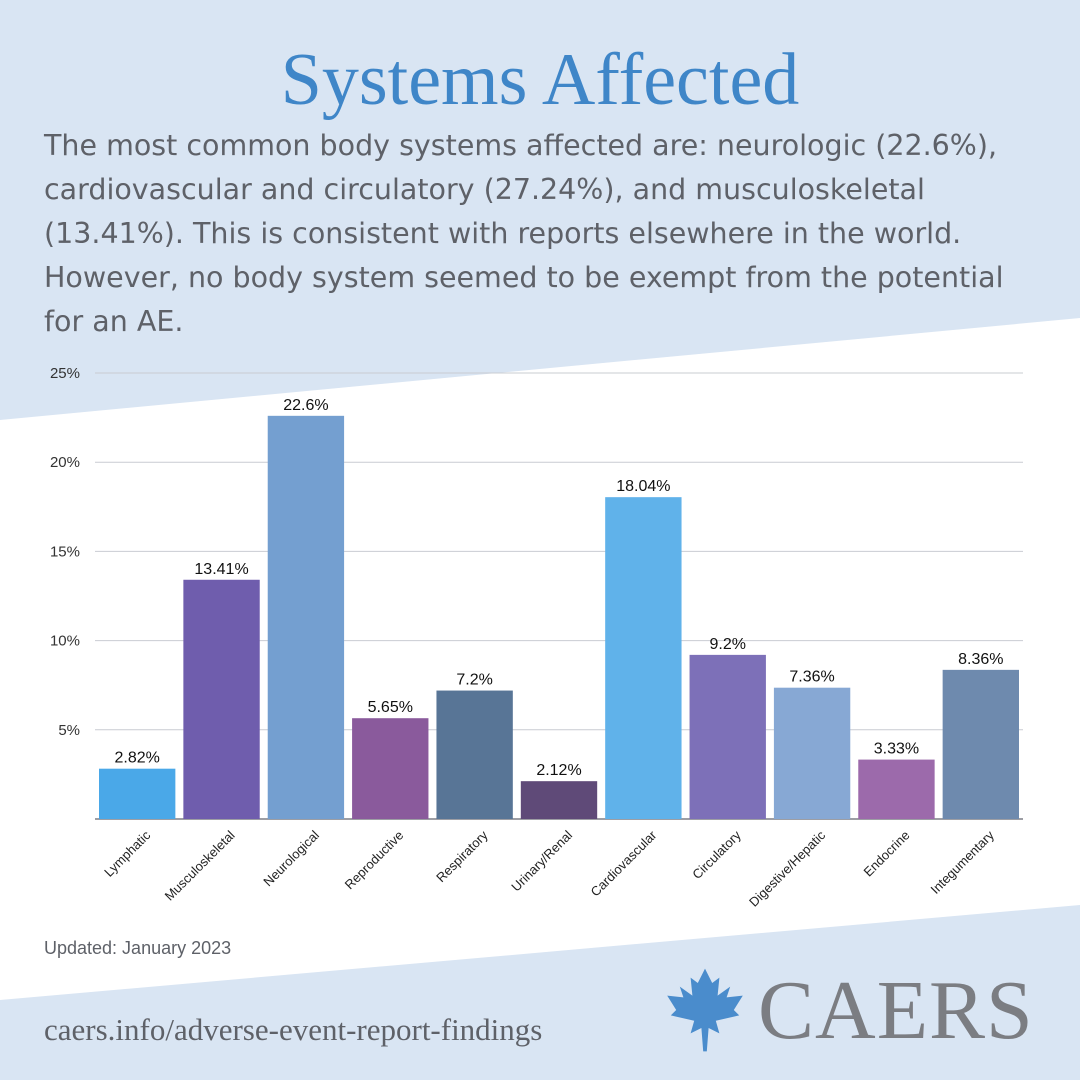 This screenshot has width=1080, height=1080. What do you see at coordinates (643, 486) in the screenshot?
I see `data-label: 18.04%` at bounding box center [643, 486].